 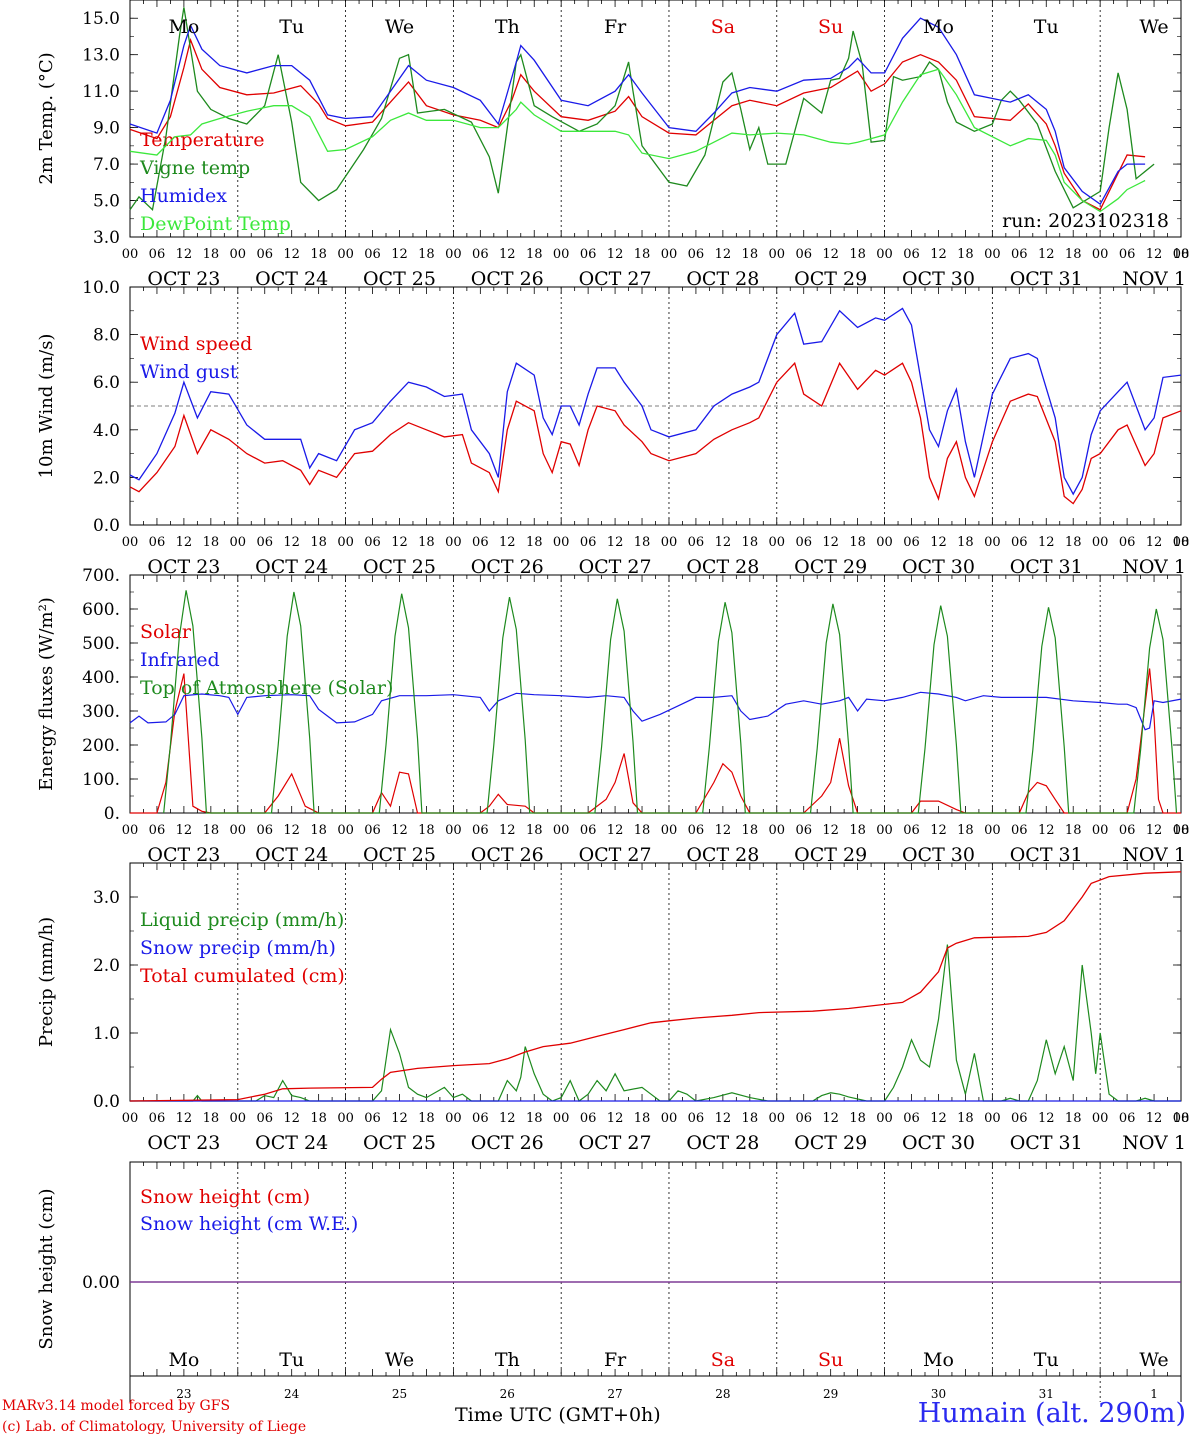 What do you see at coordinates (101, 610) in the screenshot?
I see `y-tick-label: 600.` at bounding box center [101, 610].